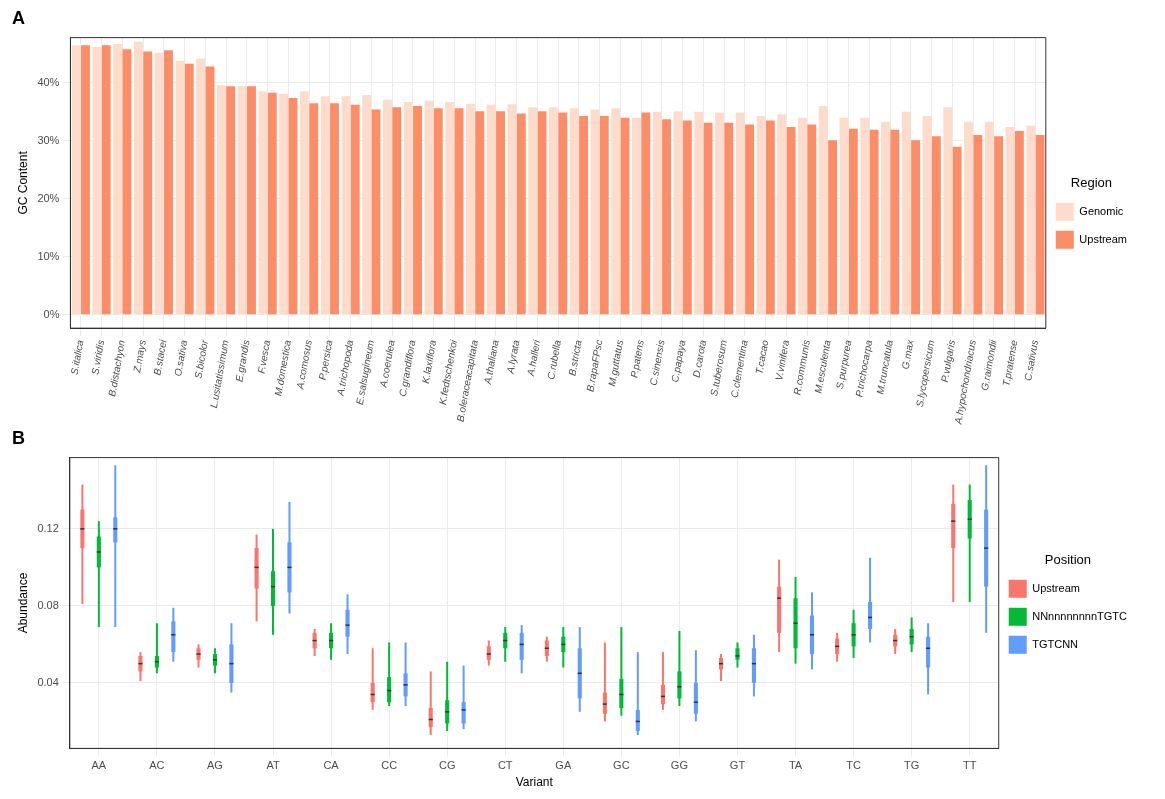 This screenshot has height=799, width=1165. I want to click on x-tick-label: B.rapaFPsc, so click(594, 366).